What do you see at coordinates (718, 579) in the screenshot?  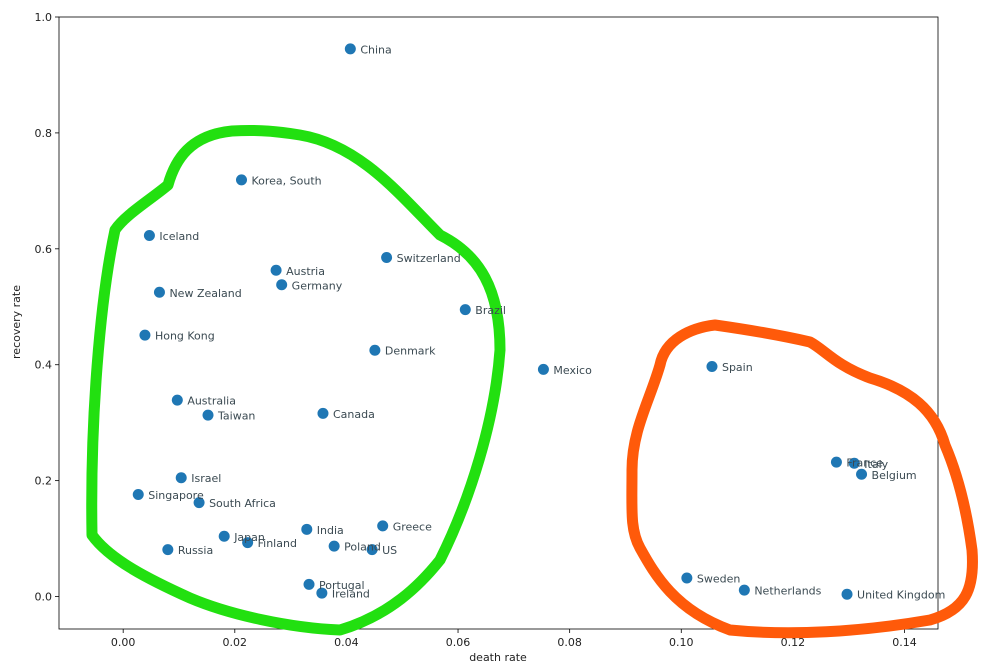 I see `point-label: Sweden` at bounding box center [718, 579].